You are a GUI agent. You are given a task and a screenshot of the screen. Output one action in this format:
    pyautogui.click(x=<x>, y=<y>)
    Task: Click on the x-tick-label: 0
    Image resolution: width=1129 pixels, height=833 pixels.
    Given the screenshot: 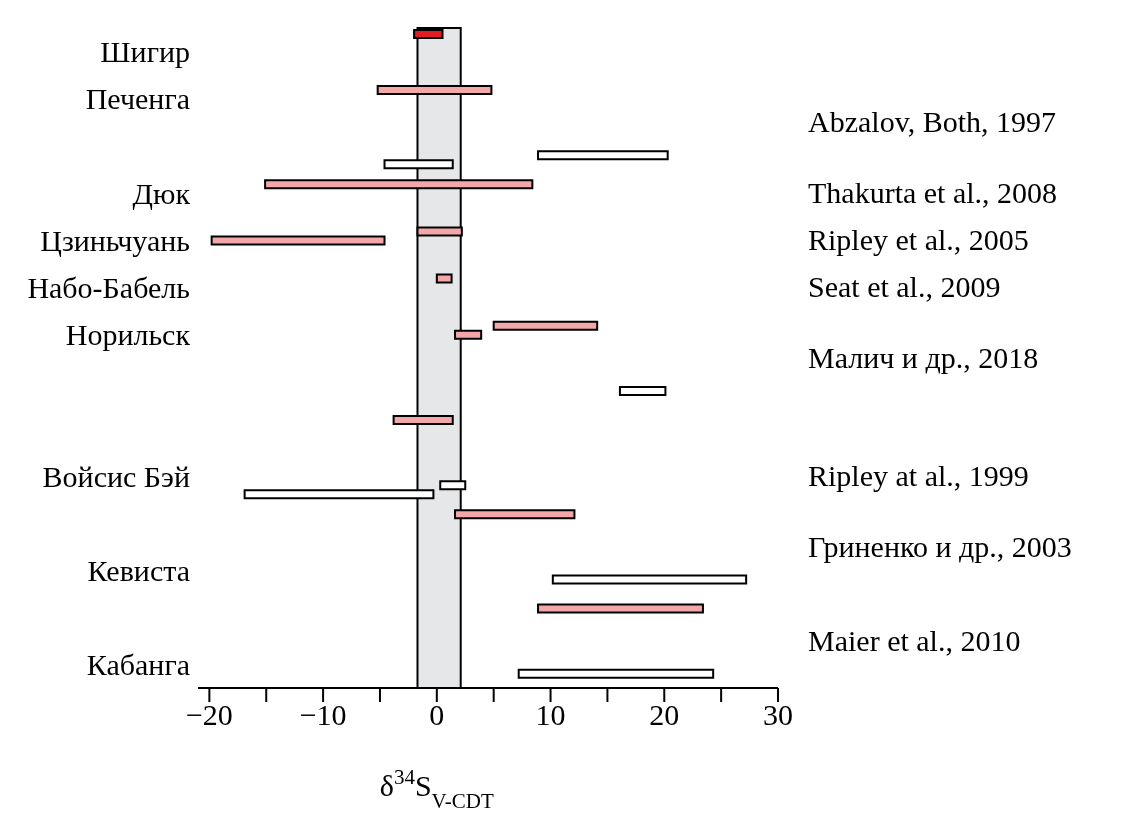 What is the action you would take?
    pyautogui.click(x=437, y=715)
    